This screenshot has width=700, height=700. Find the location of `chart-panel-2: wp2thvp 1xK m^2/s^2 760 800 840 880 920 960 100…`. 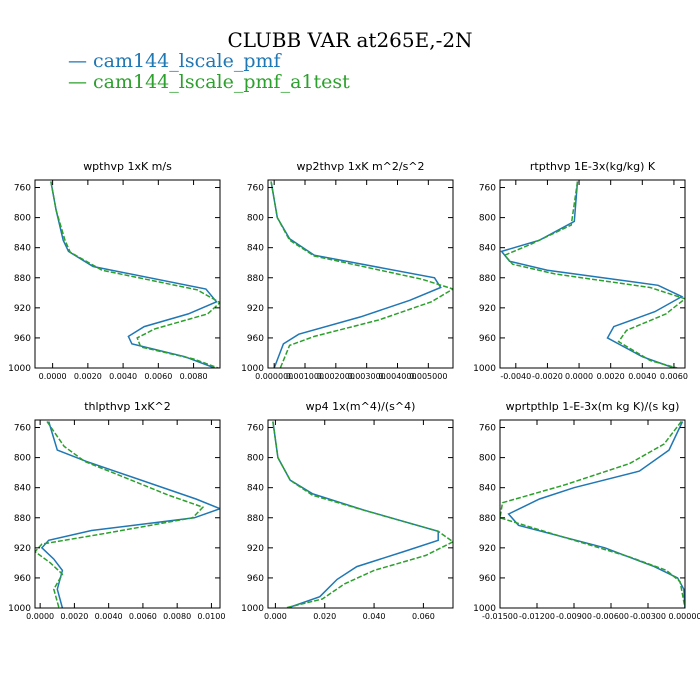

chart-panel-2: wp2thvp 1xK m^2/s^2 760 800 840 880 920 960 100… is located at coordinates (347, 270).